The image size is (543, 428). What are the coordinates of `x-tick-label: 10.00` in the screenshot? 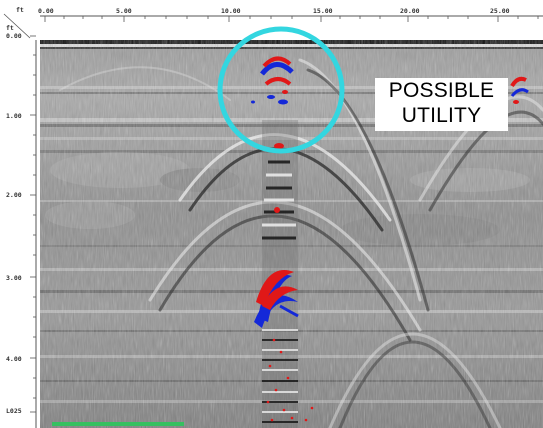 It's located at (231, 11).